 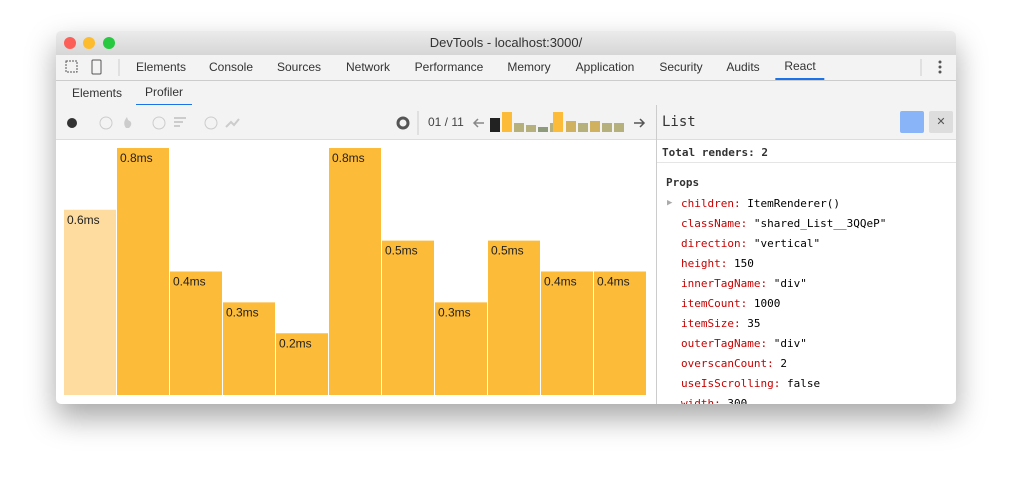 What do you see at coordinates (211, 123) in the screenshot?
I see `interactions-toggle` at bounding box center [211, 123].